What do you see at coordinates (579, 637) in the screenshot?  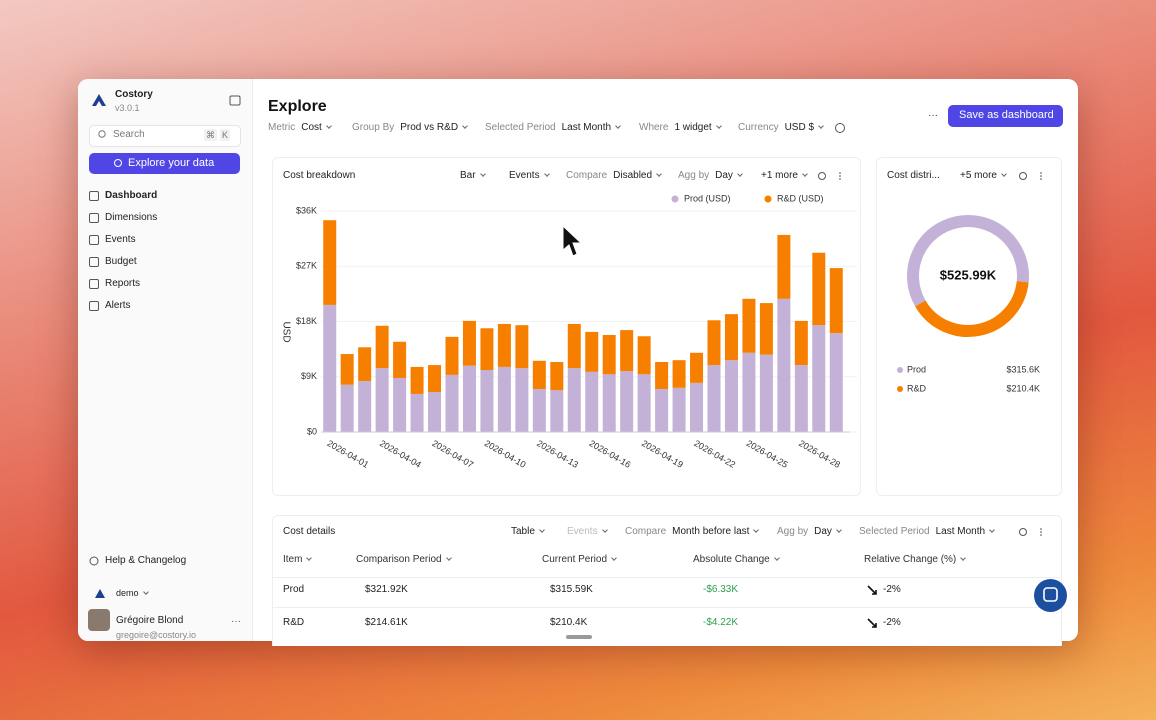 I see `scroll-handle` at bounding box center [579, 637].